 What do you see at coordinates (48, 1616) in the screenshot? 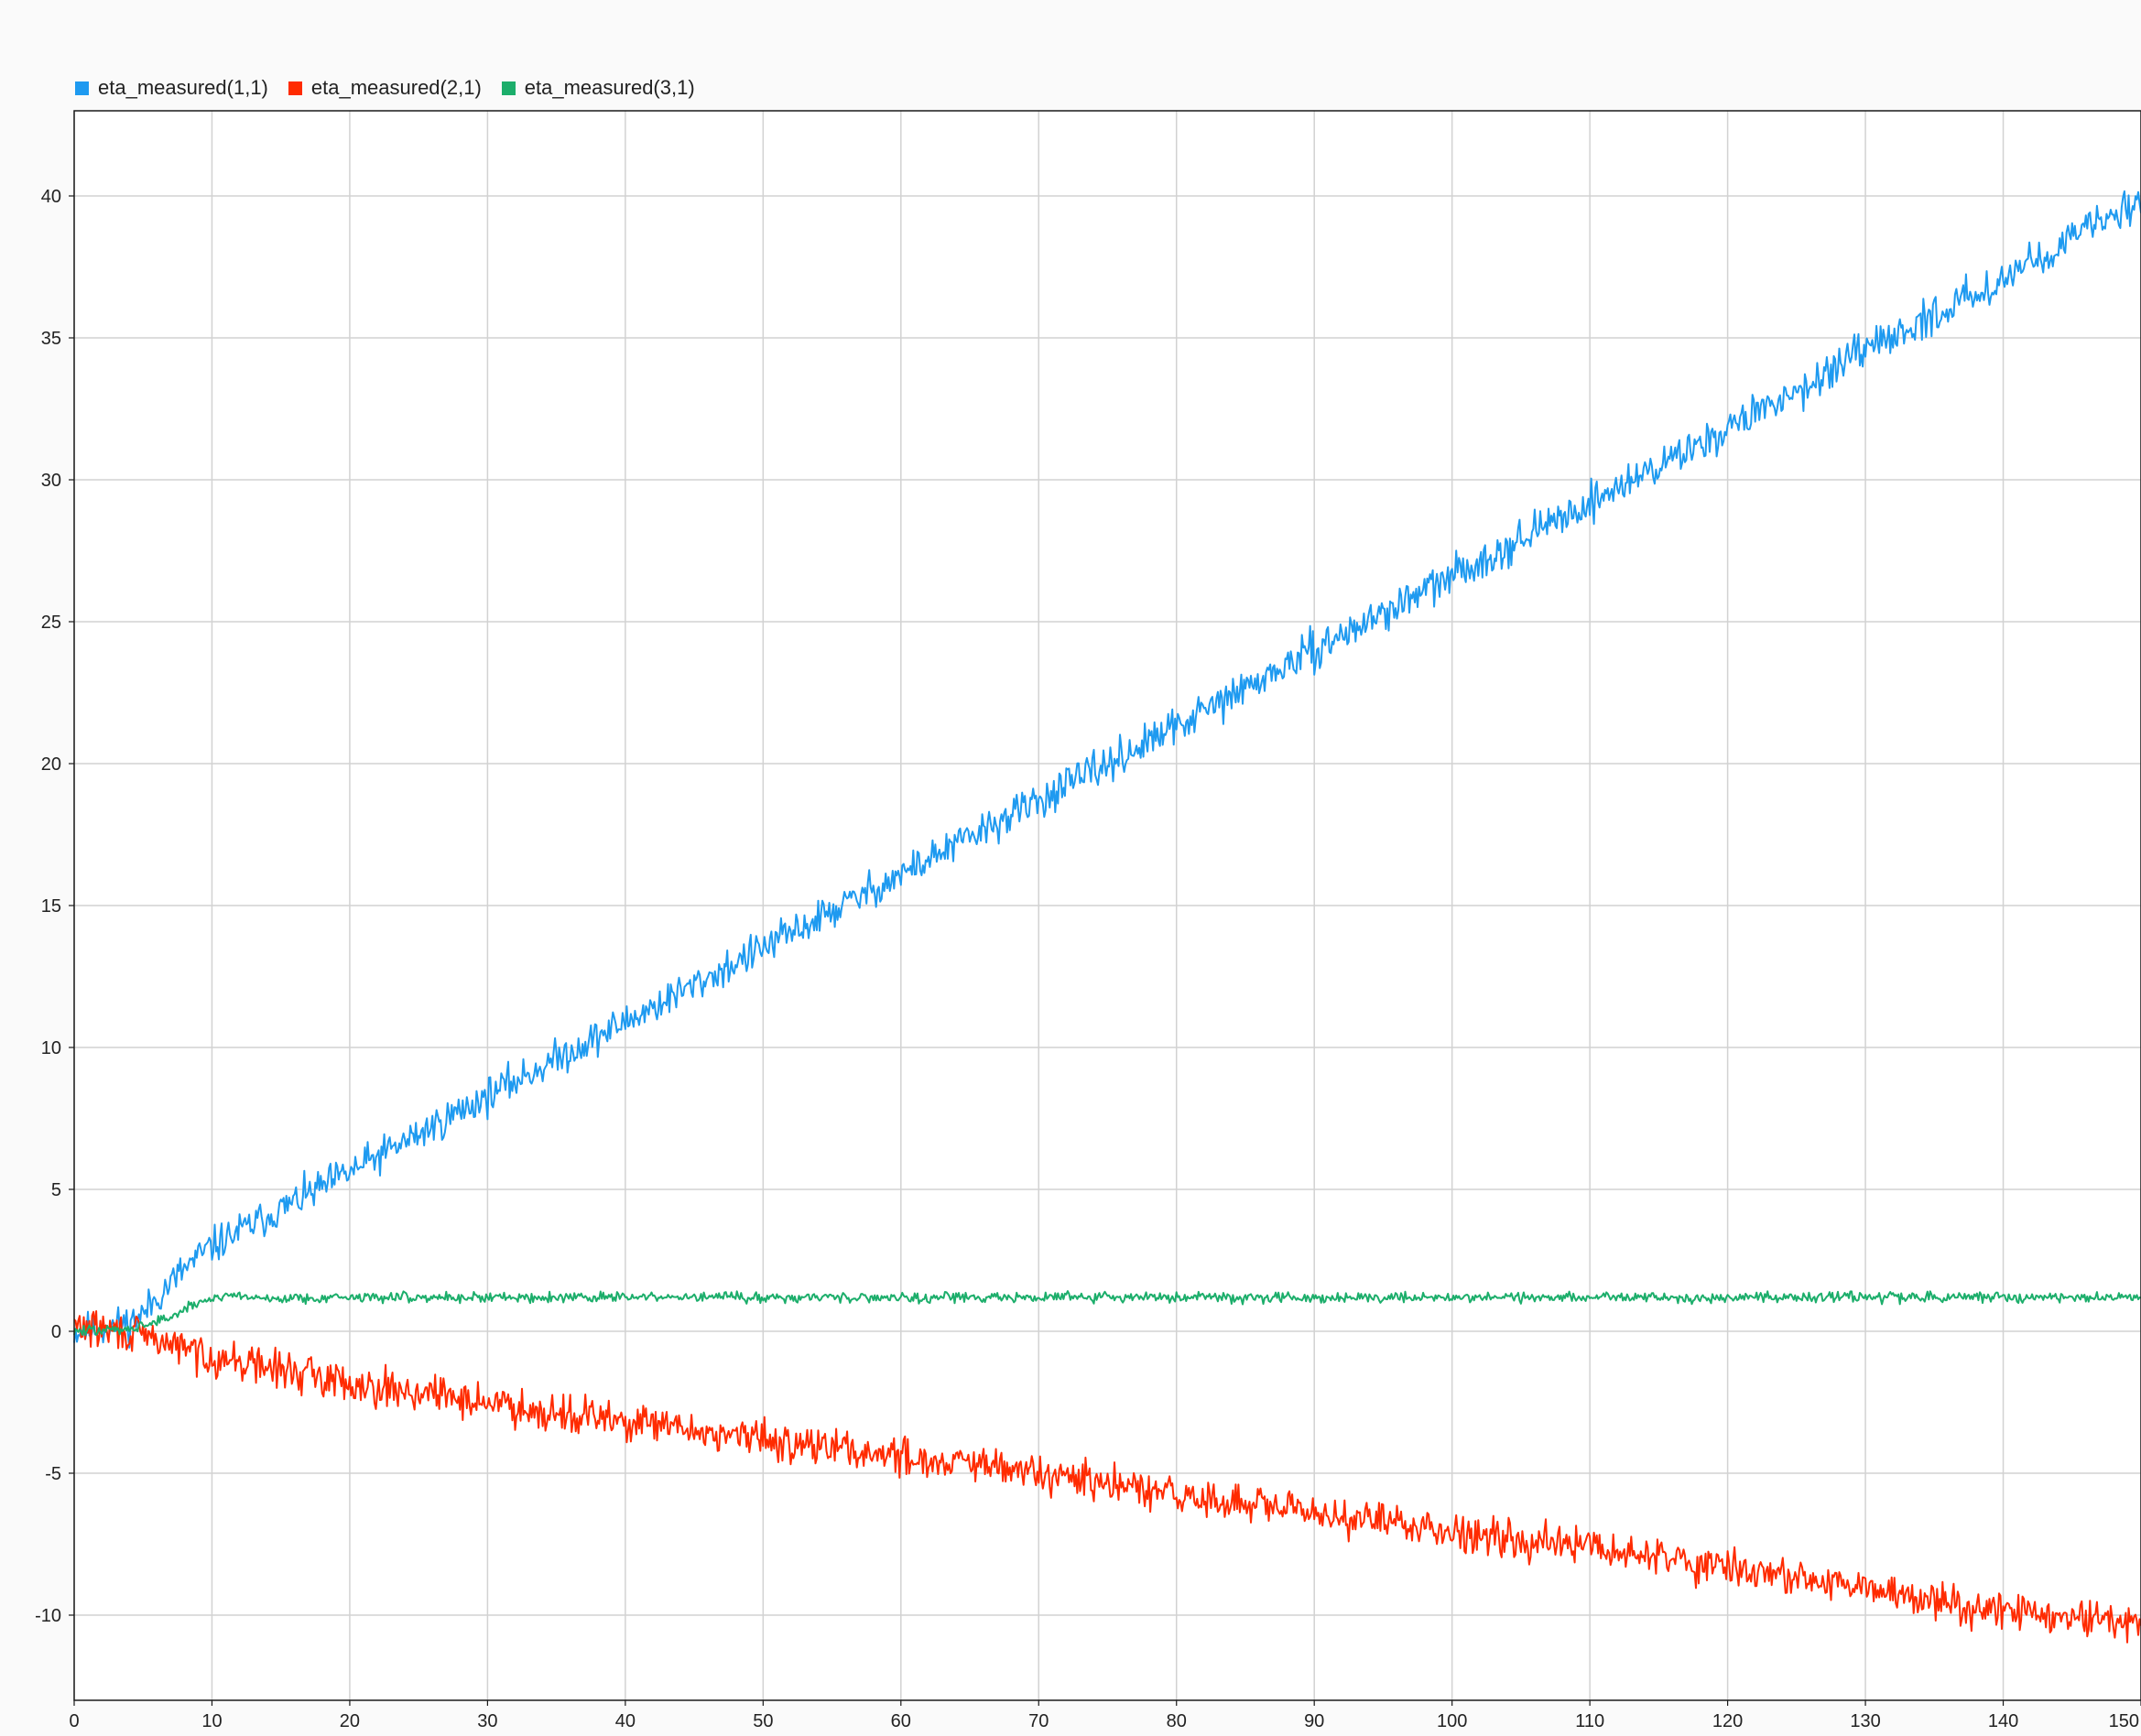
I see `y-tick-label: -10` at bounding box center [48, 1616].